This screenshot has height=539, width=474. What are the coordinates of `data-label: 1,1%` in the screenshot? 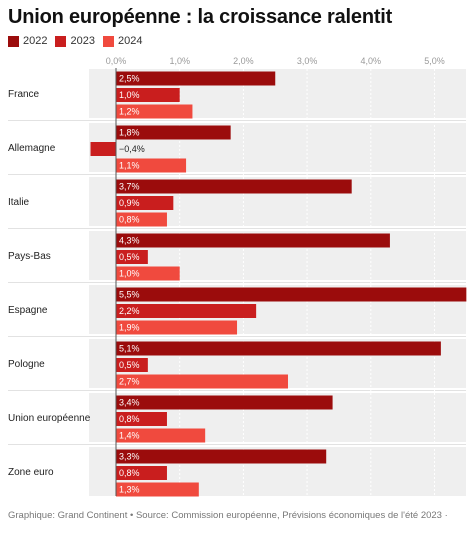 It's located at (129, 166).